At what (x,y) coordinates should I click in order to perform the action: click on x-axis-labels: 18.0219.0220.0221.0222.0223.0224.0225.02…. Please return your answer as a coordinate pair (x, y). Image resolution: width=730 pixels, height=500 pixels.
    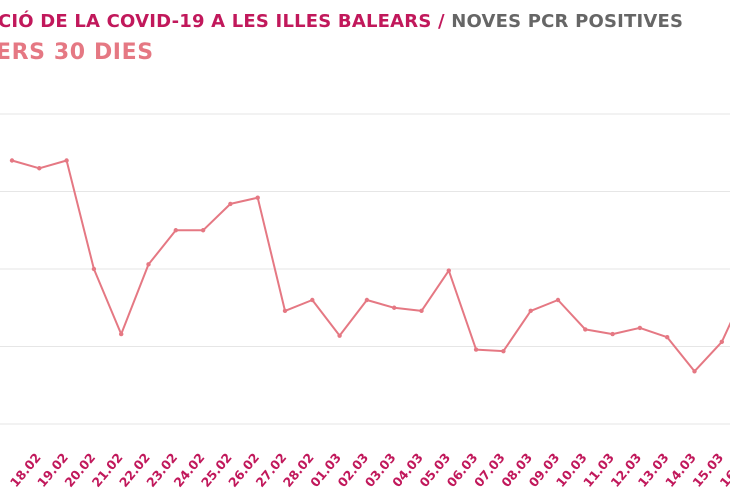
    Looking at the image, I should click on (368, 470).